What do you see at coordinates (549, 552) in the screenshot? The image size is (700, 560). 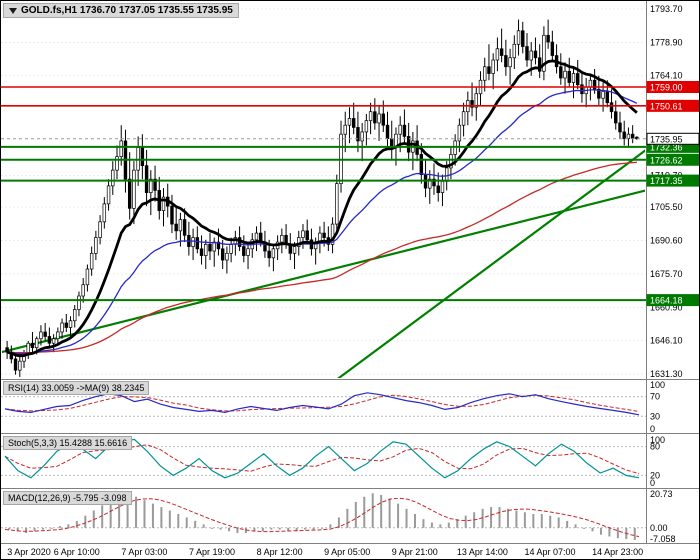 I see `svg-text: 14 Apr 07:00` at bounding box center [549, 552].